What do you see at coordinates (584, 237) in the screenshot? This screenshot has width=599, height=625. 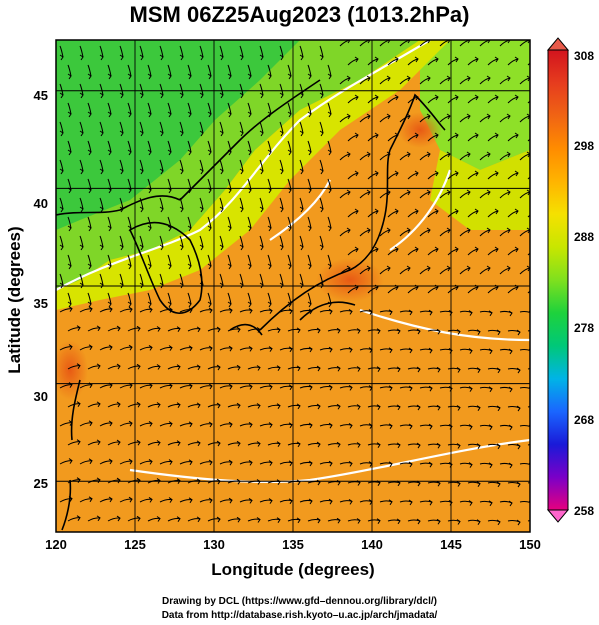 I see `colorbar-tick-label: 288` at bounding box center [584, 237].